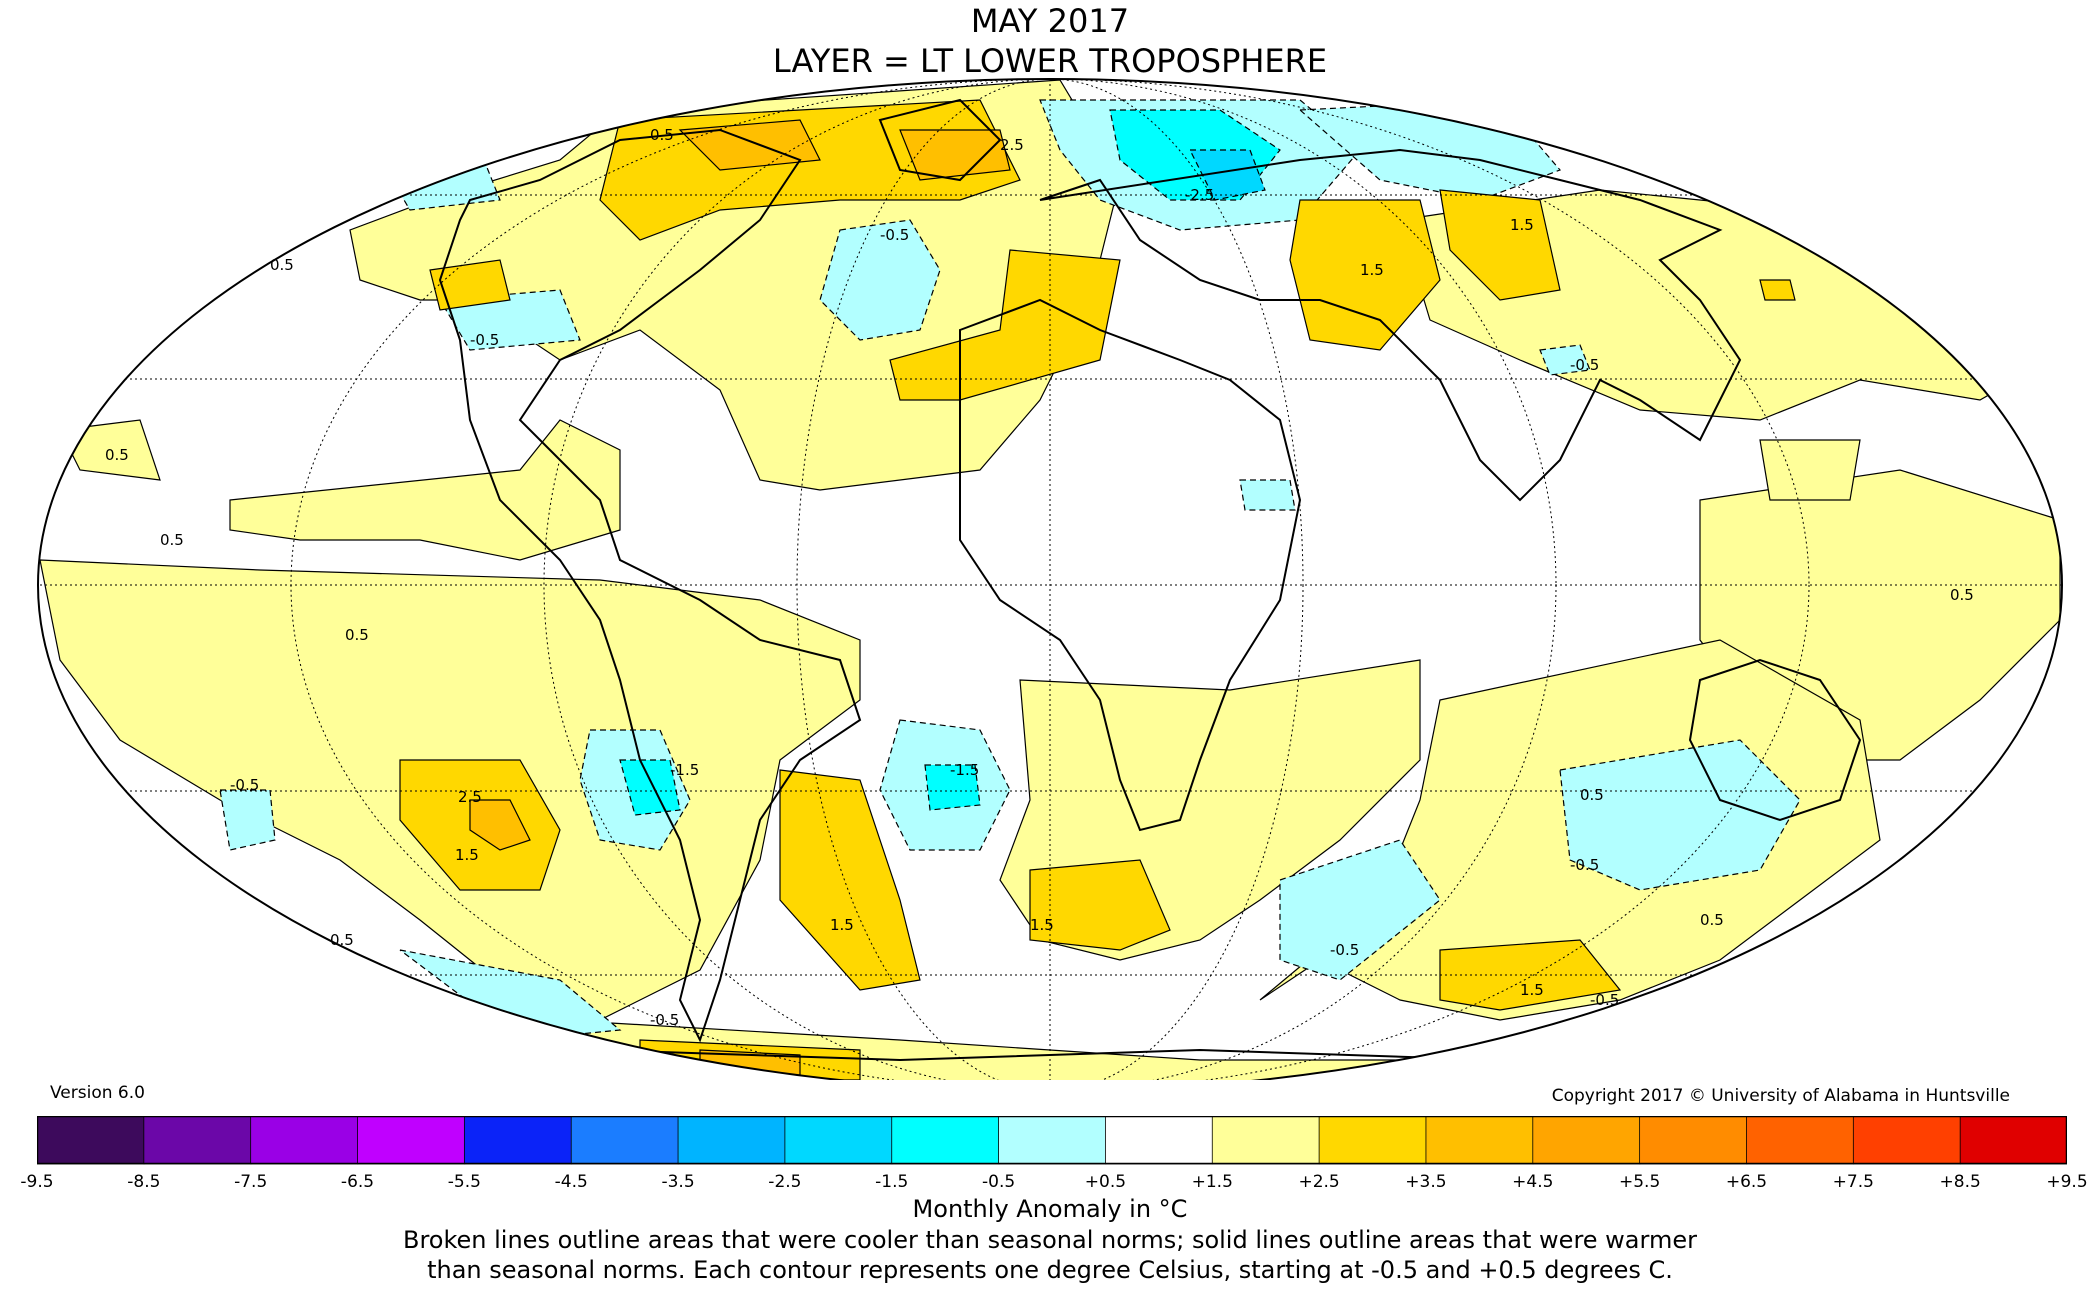 The image size is (2100, 1300). What do you see at coordinates (892, 1182) in the screenshot?
I see `color-bar-tick-label: -1.5` at bounding box center [892, 1182].